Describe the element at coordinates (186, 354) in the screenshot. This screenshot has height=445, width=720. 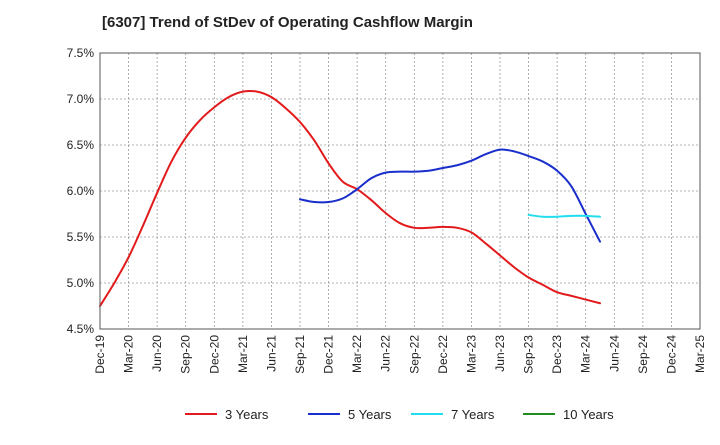
I see `x-tick-label: Sep-20` at that location.